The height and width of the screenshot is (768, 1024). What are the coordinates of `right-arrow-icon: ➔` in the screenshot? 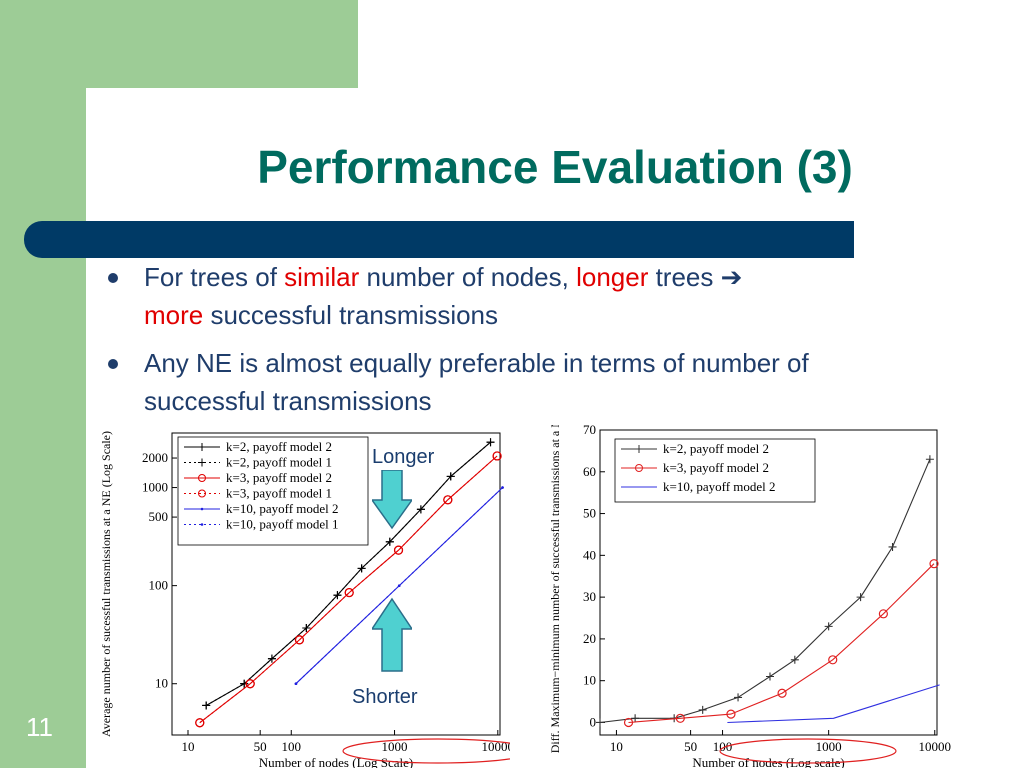 It's located at (731, 277).